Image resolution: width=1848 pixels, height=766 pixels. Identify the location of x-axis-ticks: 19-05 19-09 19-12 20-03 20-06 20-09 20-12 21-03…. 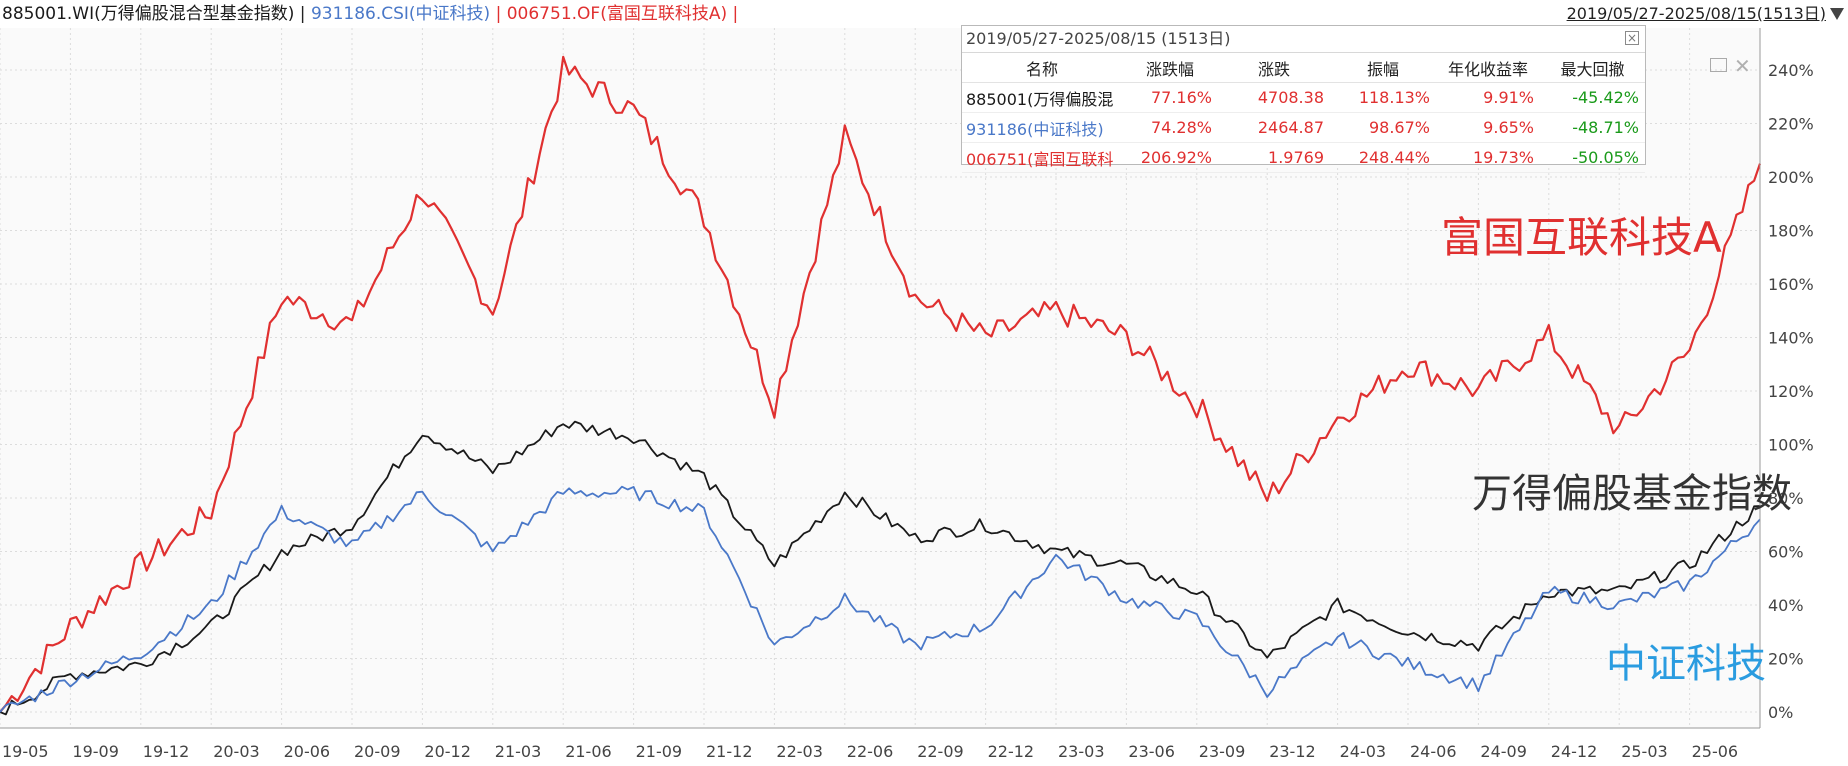
(870, 751).